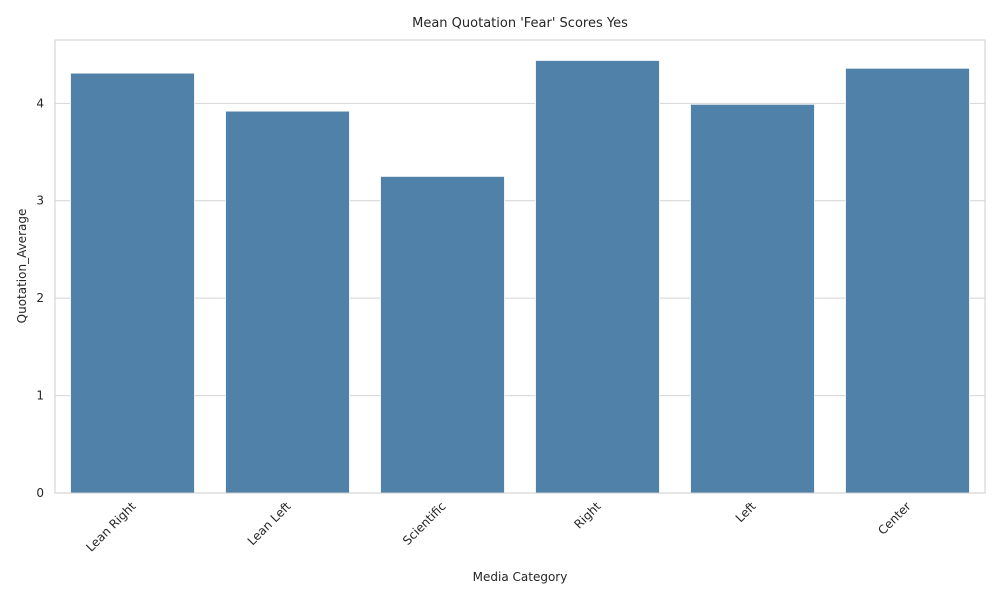 This screenshot has width=1000, height=600. Describe the element at coordinates (752, 298) in the screenshot. I see `bar-left` at that location.